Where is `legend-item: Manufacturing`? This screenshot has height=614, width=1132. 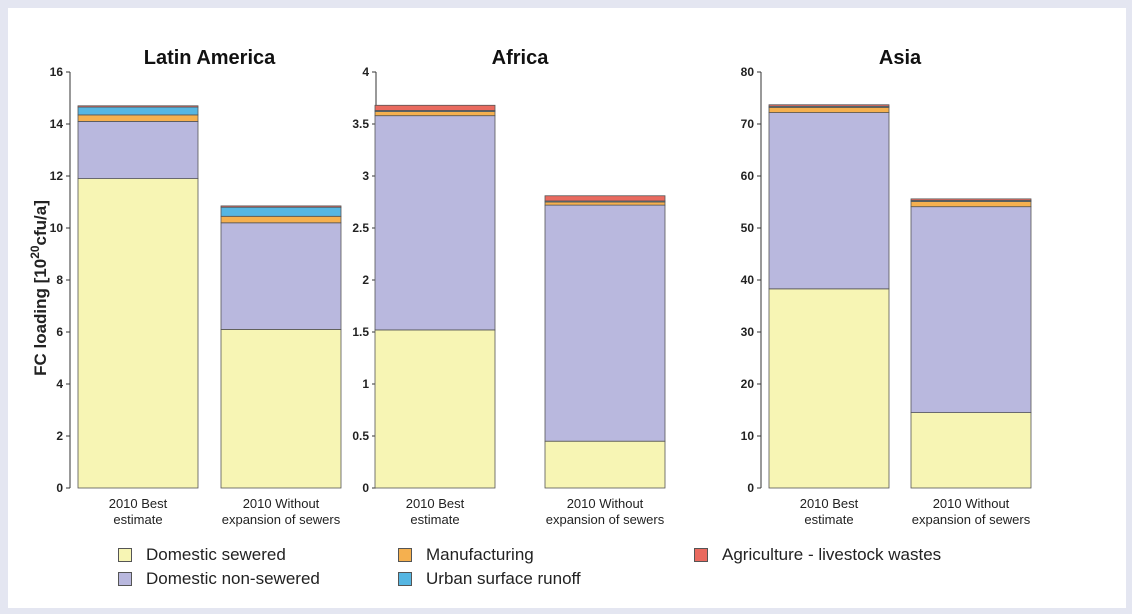 legend-item: Manufacturing is located at coordinates (466, 555).